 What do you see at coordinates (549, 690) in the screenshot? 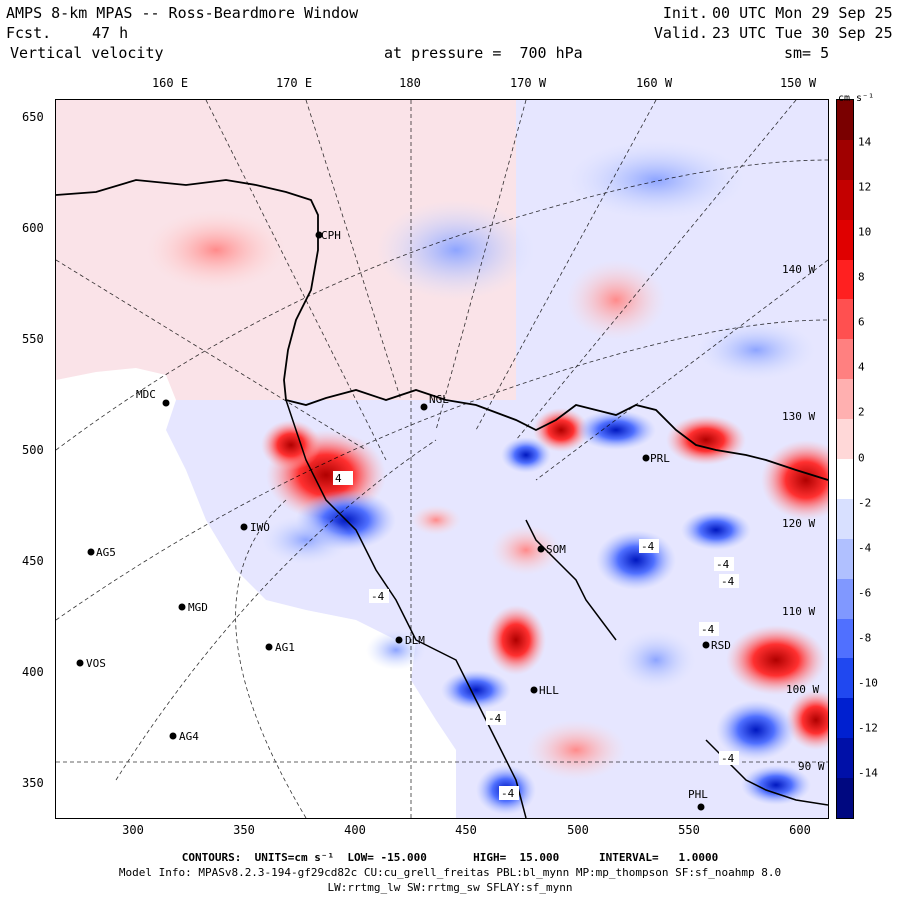
I see `station-label: HLL` at bounding box center [549, 690].